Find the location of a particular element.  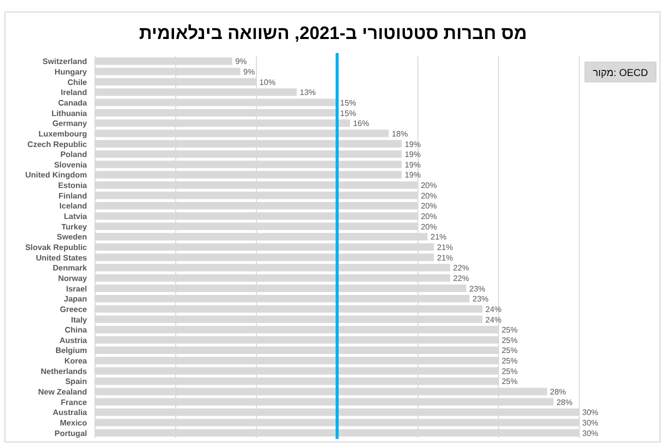

y-tick-label: Hungary is located at coordinates (71, 71).